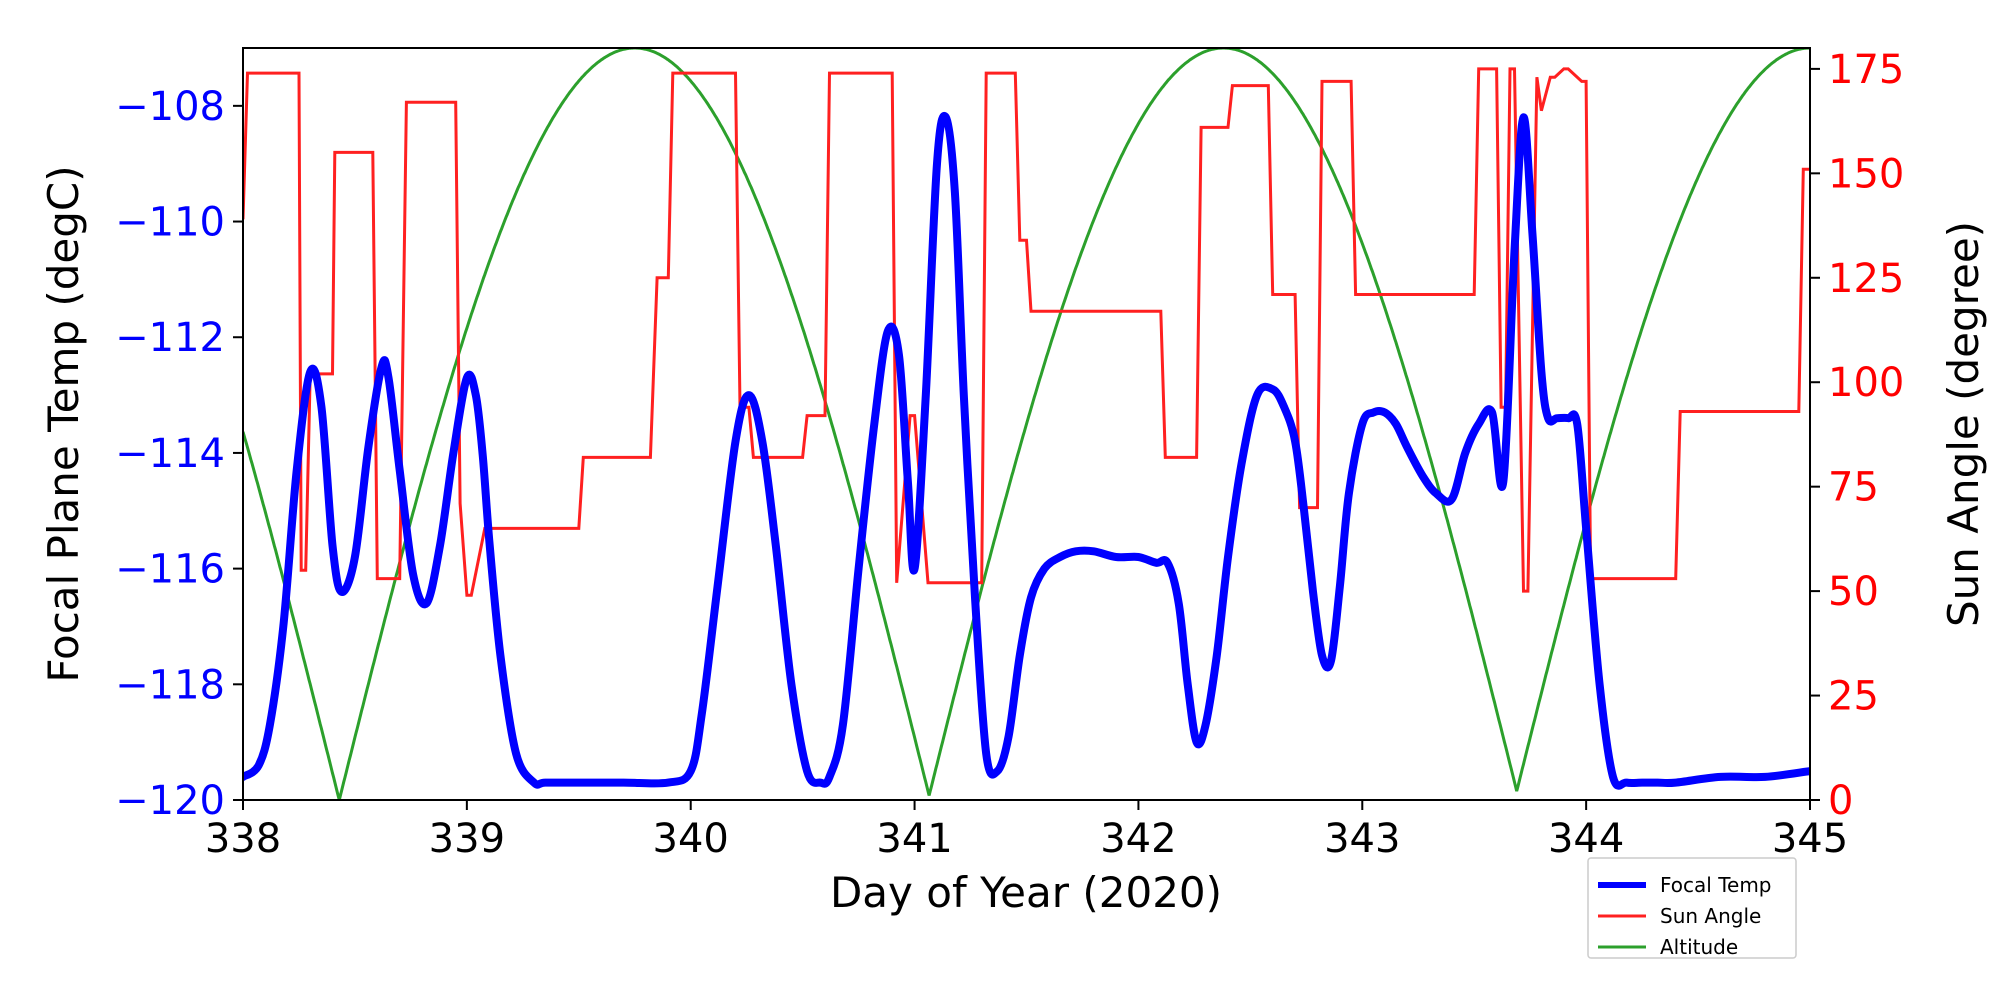  What do you see at coordinates (1853, 488) in the screenshot?
I see `y-right-tick-label: 75` at bounding box center [1853, 488].